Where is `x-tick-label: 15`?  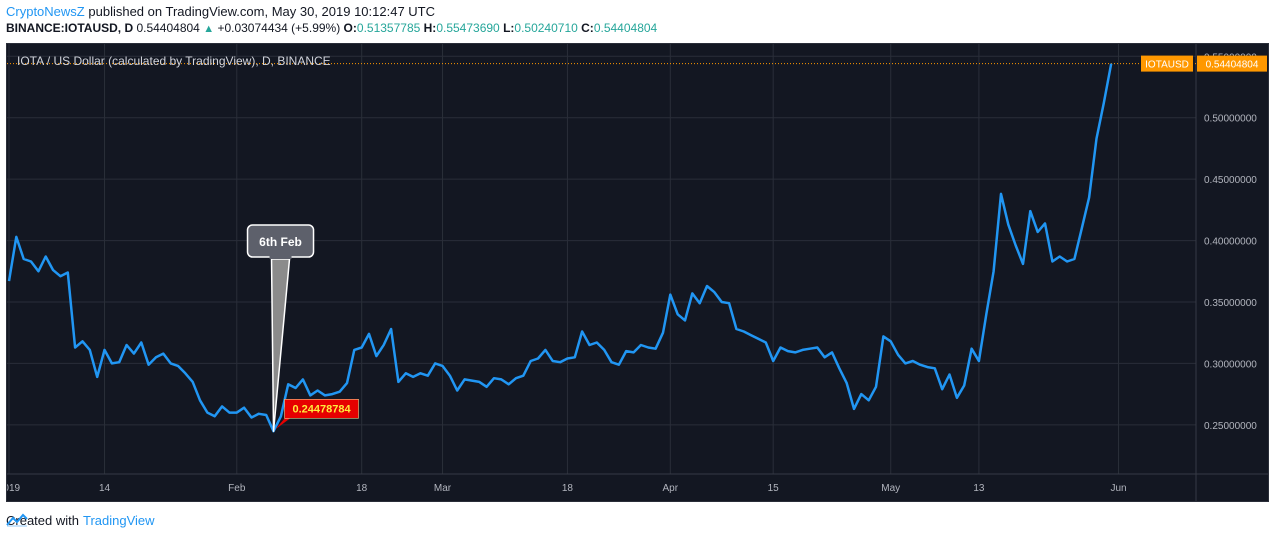 x-tick-label: 15 is located at coordinates (774, 488).